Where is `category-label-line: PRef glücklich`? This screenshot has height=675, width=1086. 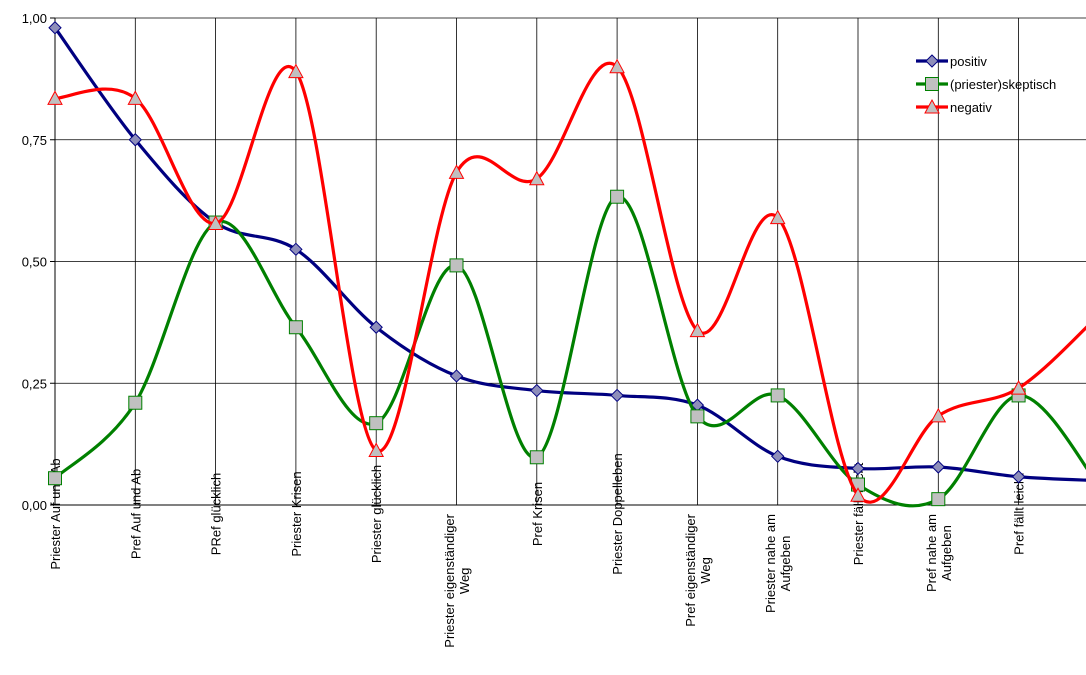 category-label-line: PRef glücklich is located at coordinates (216, 514).